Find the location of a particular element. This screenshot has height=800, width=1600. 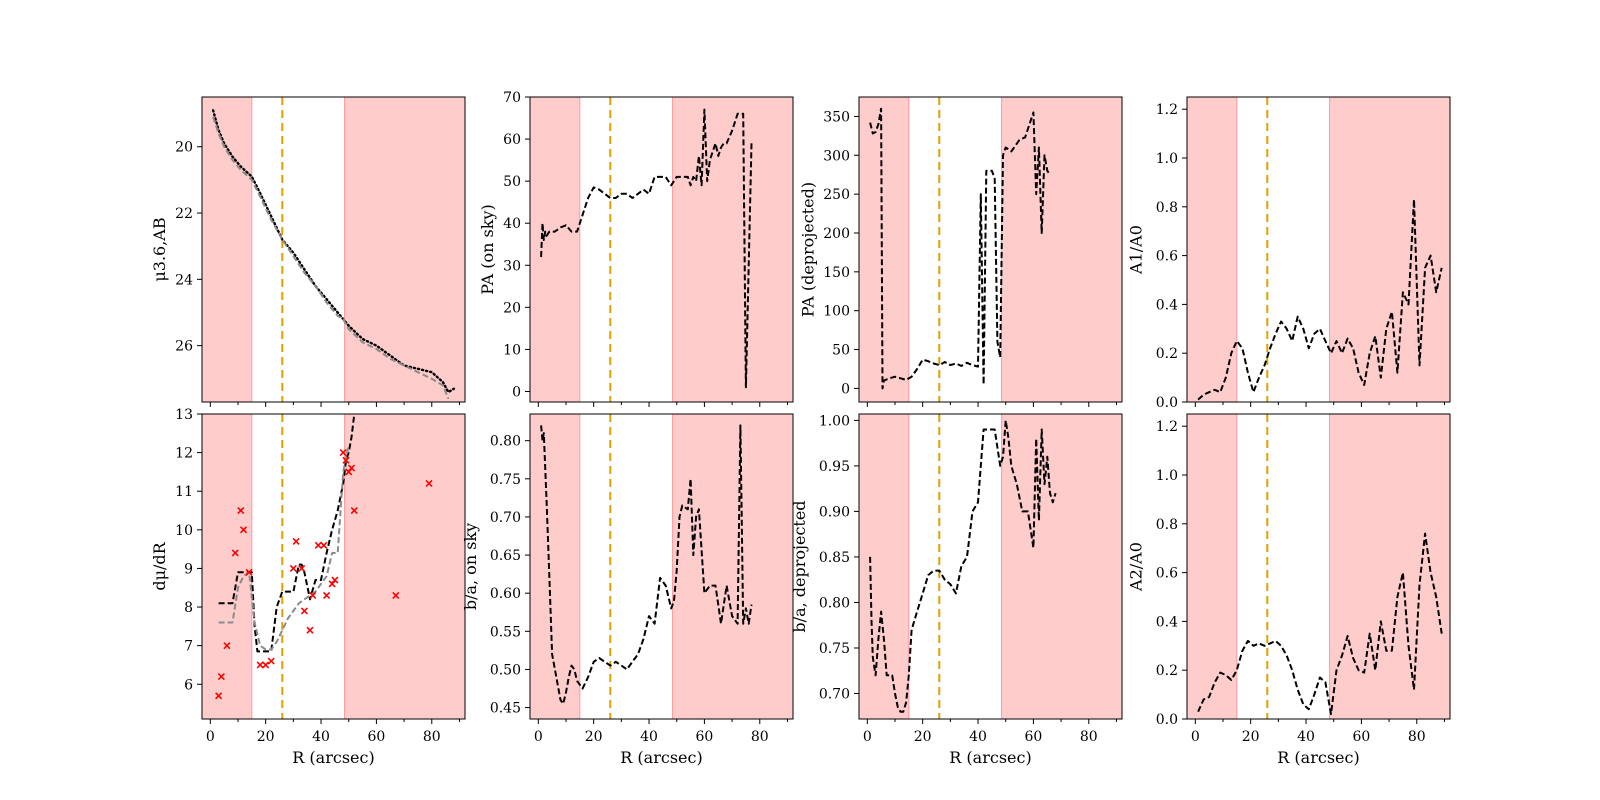

y-tick-label: 0.60 is located at coordinates (505, 594).